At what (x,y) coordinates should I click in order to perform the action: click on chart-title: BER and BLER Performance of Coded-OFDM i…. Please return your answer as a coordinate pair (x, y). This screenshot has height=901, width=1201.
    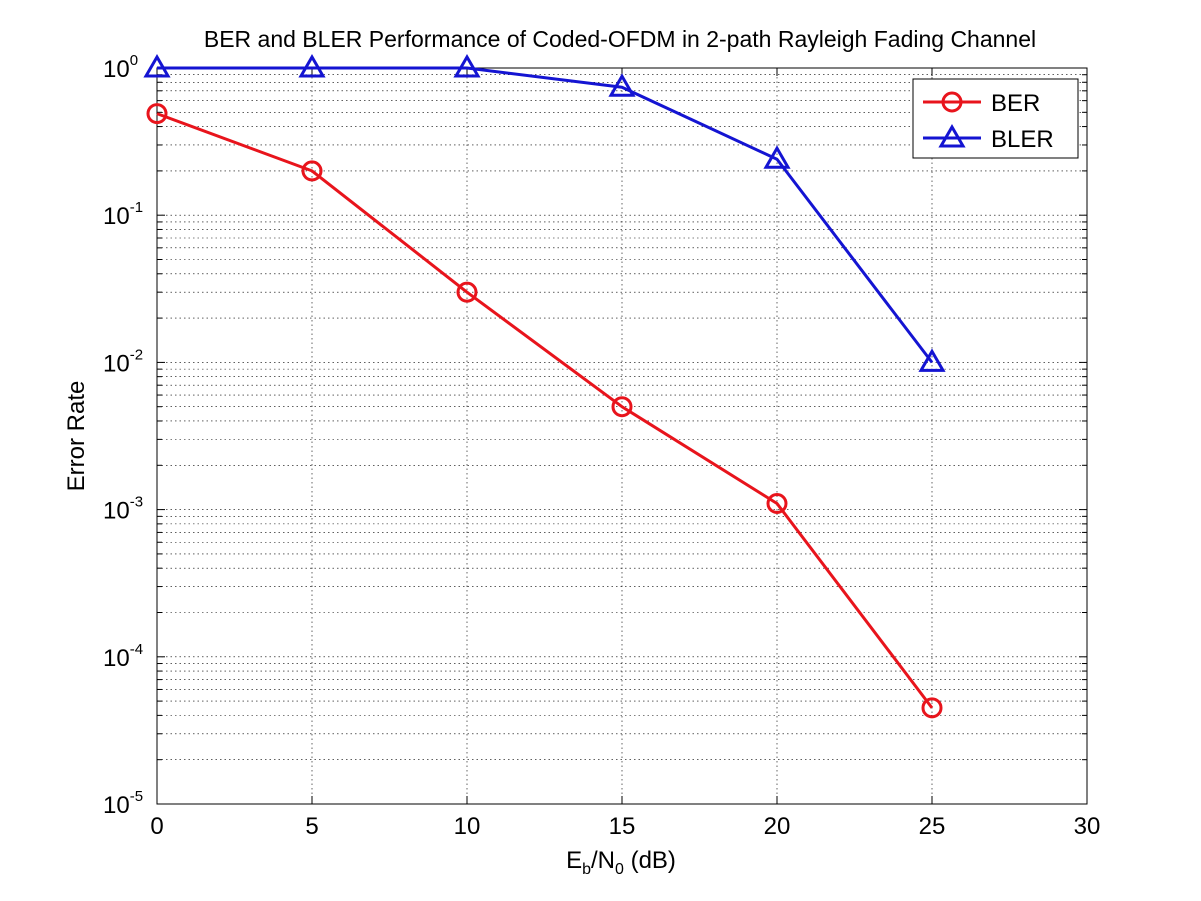
    Looking at the image, I should click on (620, 39).